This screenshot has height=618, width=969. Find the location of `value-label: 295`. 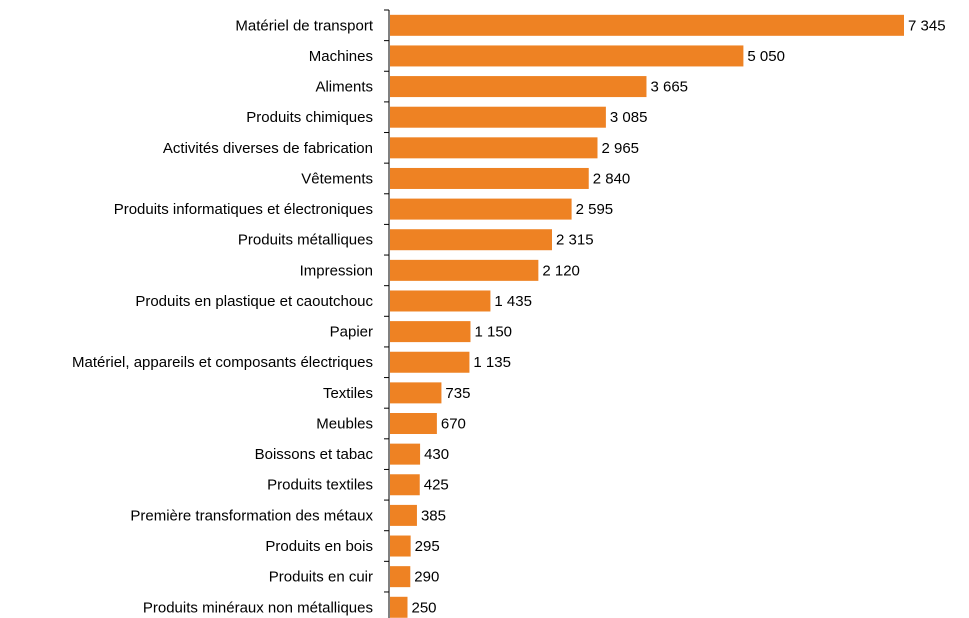

value-label: 295 is located at coordinates (427, 546).